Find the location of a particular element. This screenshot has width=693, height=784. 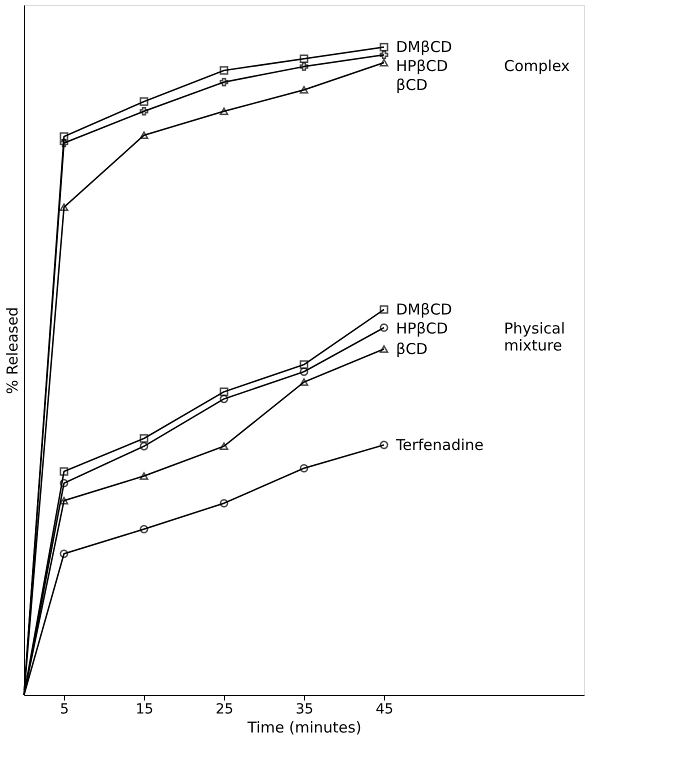

y-axis-title: % Released is located at coordinates (13, 350).